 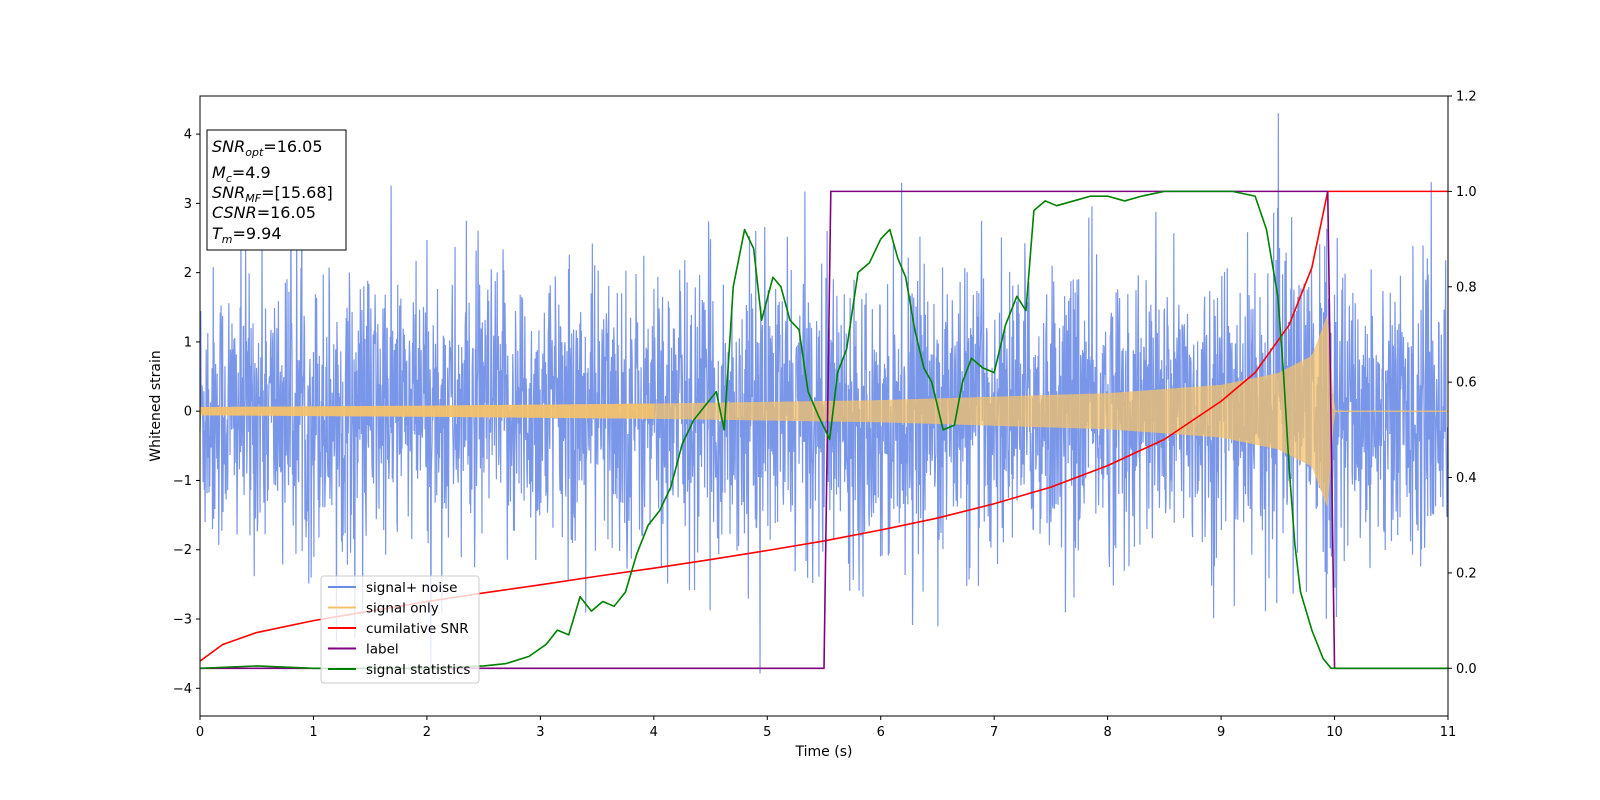 What do you see at coordinates (994, 732) in the screenshot?
I see `x-tick-label: 7` at bounding box center [994, 732].